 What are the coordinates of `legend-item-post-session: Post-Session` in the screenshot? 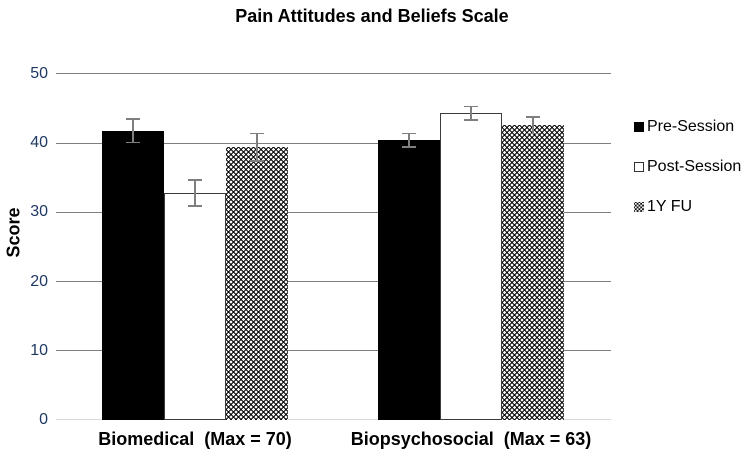 It's located at (687, 167).